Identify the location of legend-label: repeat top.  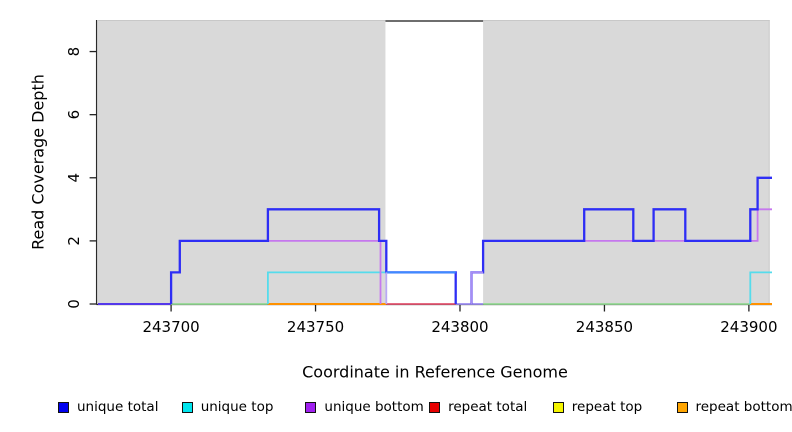
(607, 407).